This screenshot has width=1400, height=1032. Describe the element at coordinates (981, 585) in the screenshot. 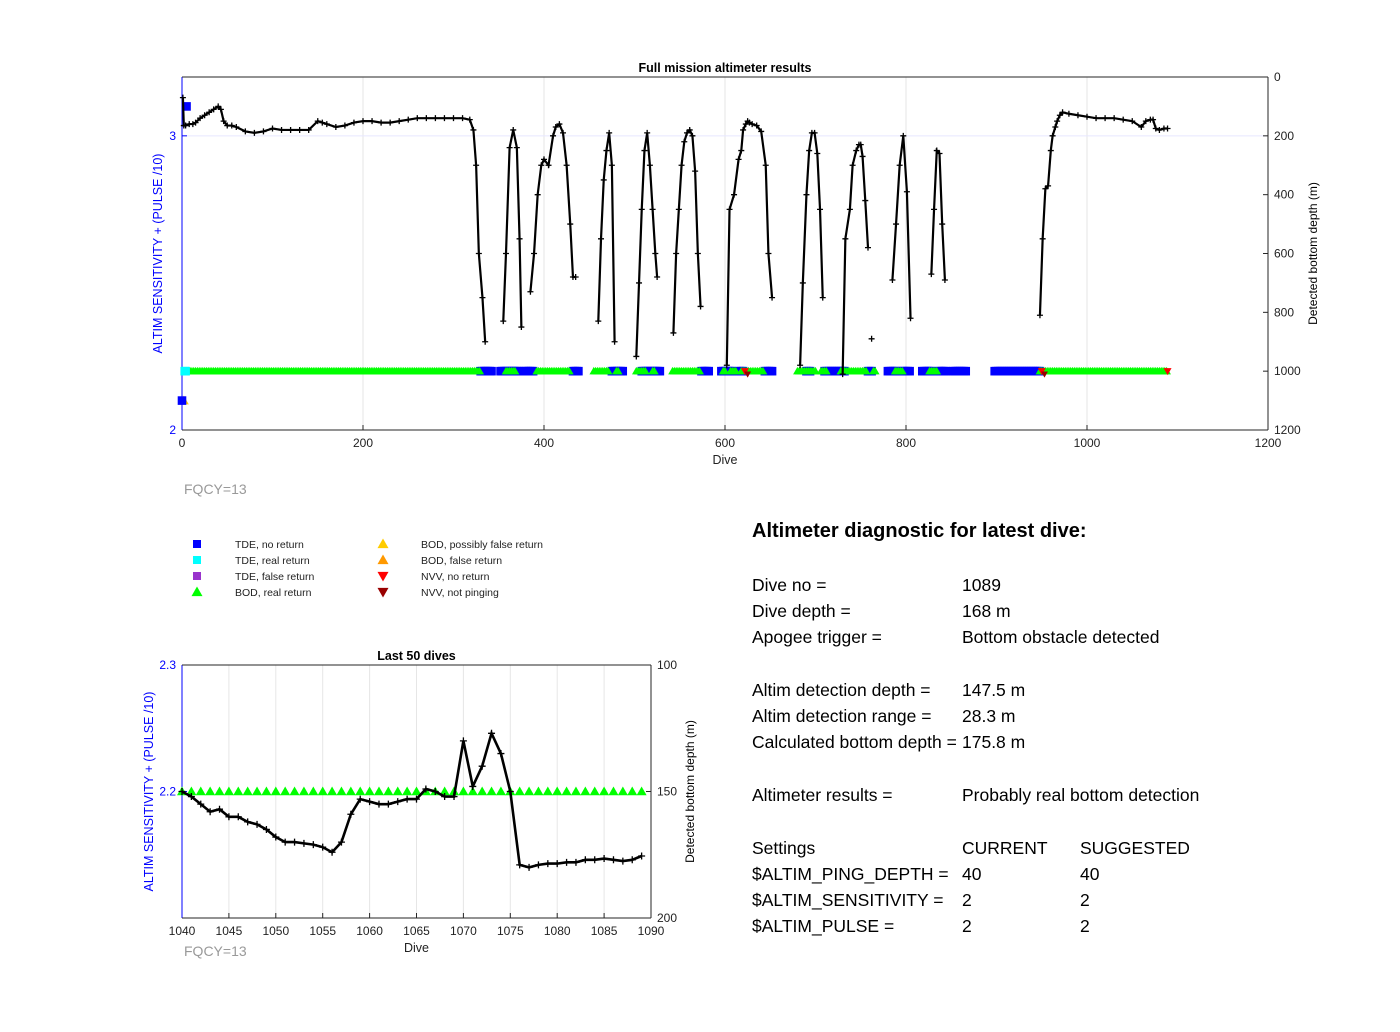

I see `dive-no-value: 1089` at that location.